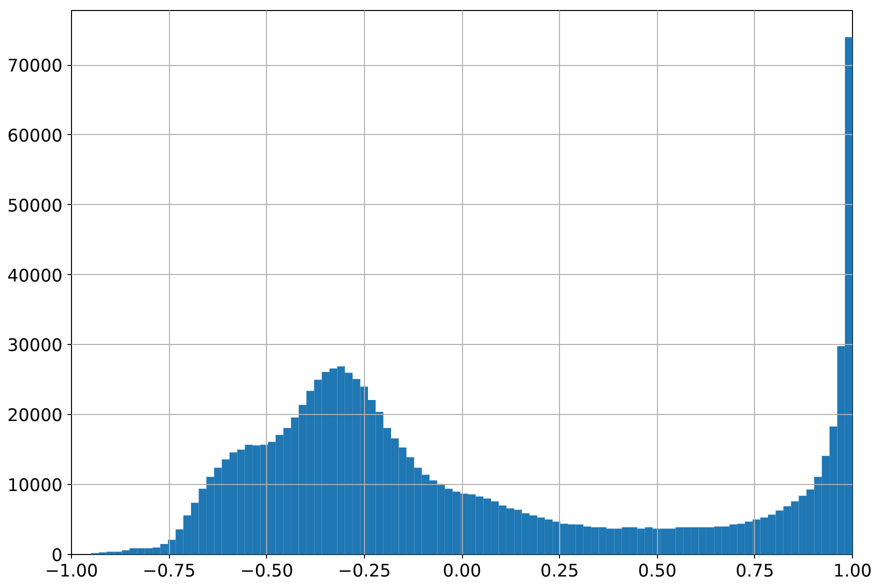 The height and width of the screenshot is (586, 878). I want to click on x-tick-label: 0.00, so click(462, 572).